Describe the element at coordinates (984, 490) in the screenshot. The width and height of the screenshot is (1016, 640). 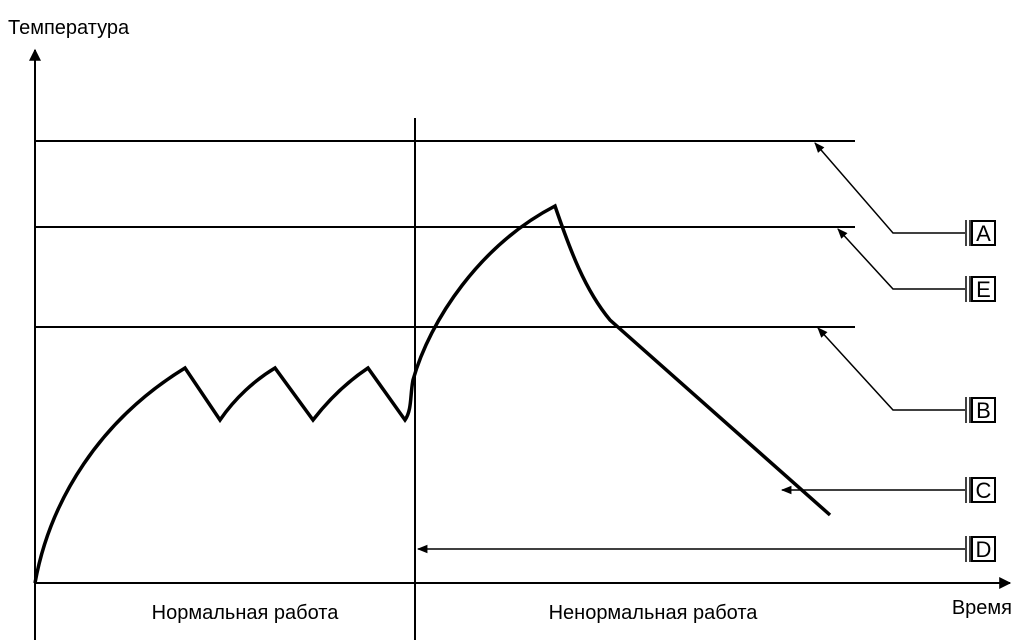
I see `callout-label: C` at that location.